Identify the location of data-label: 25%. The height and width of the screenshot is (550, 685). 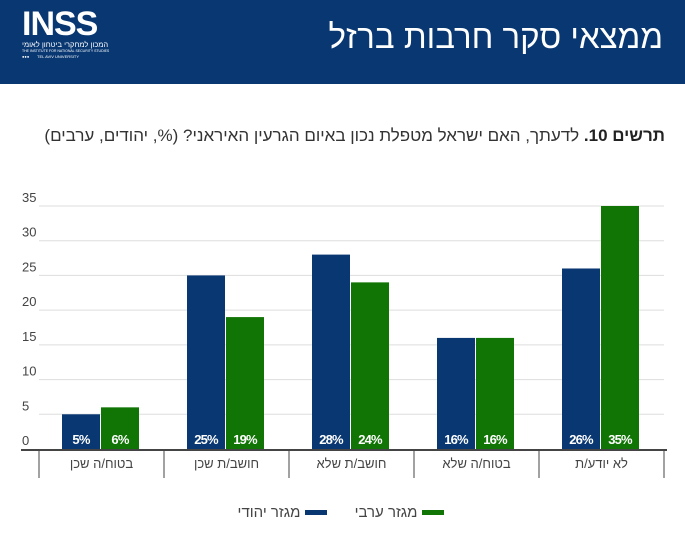
(206, 439).